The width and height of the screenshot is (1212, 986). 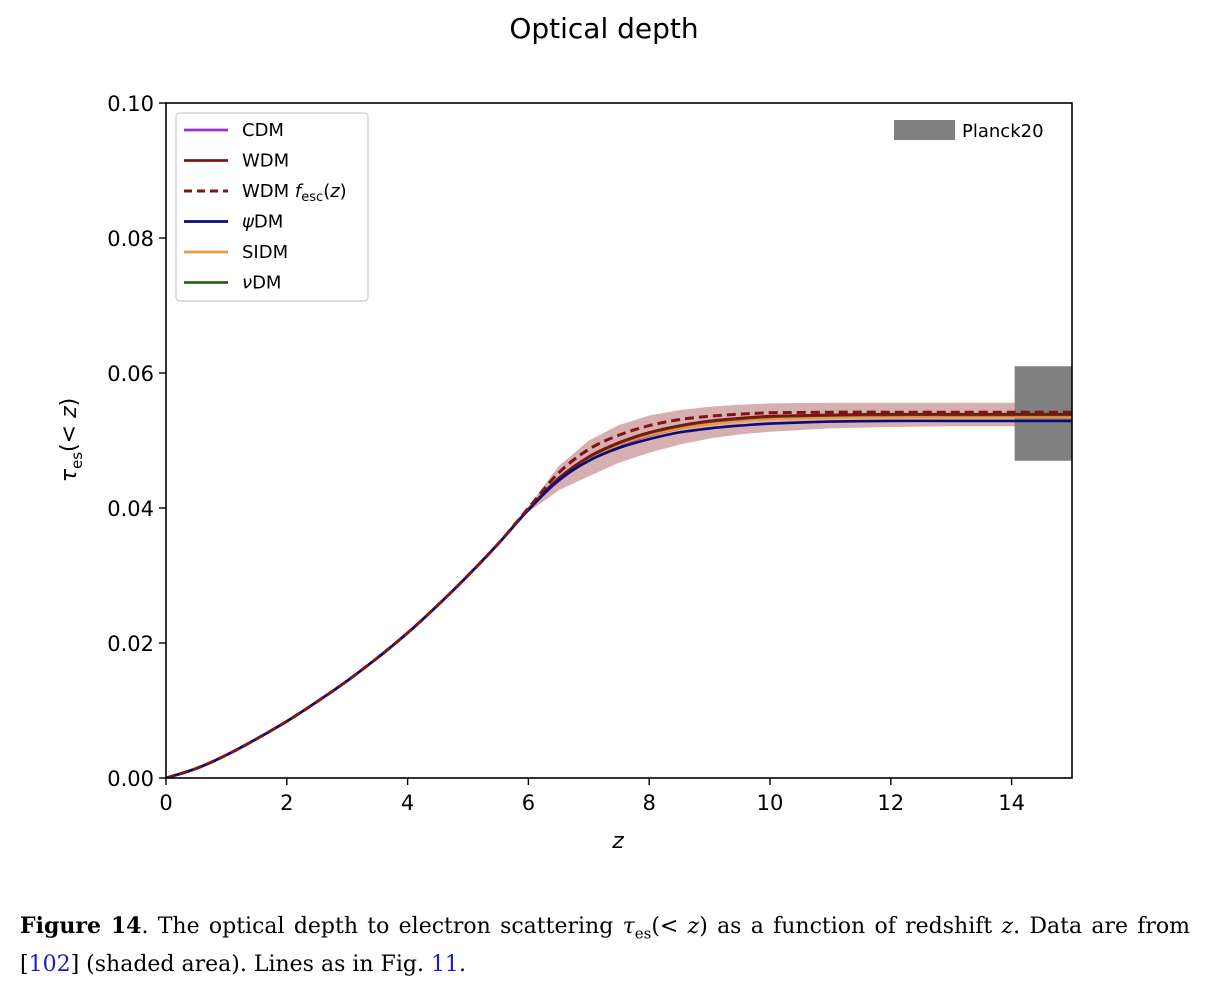 I want to click on x-tick-label: 6, so click(x=528, y=803).